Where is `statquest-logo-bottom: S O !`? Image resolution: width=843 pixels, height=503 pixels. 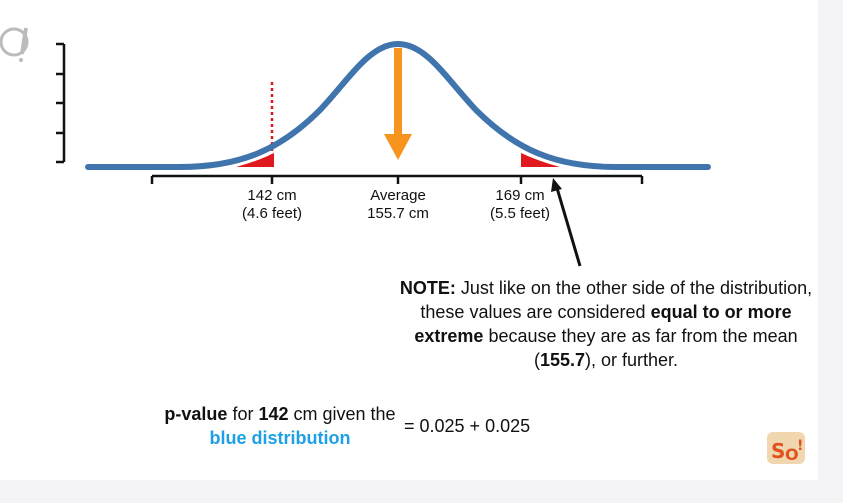 statquest-logo-bottom: S O ! is located at coordinates (787, 448).